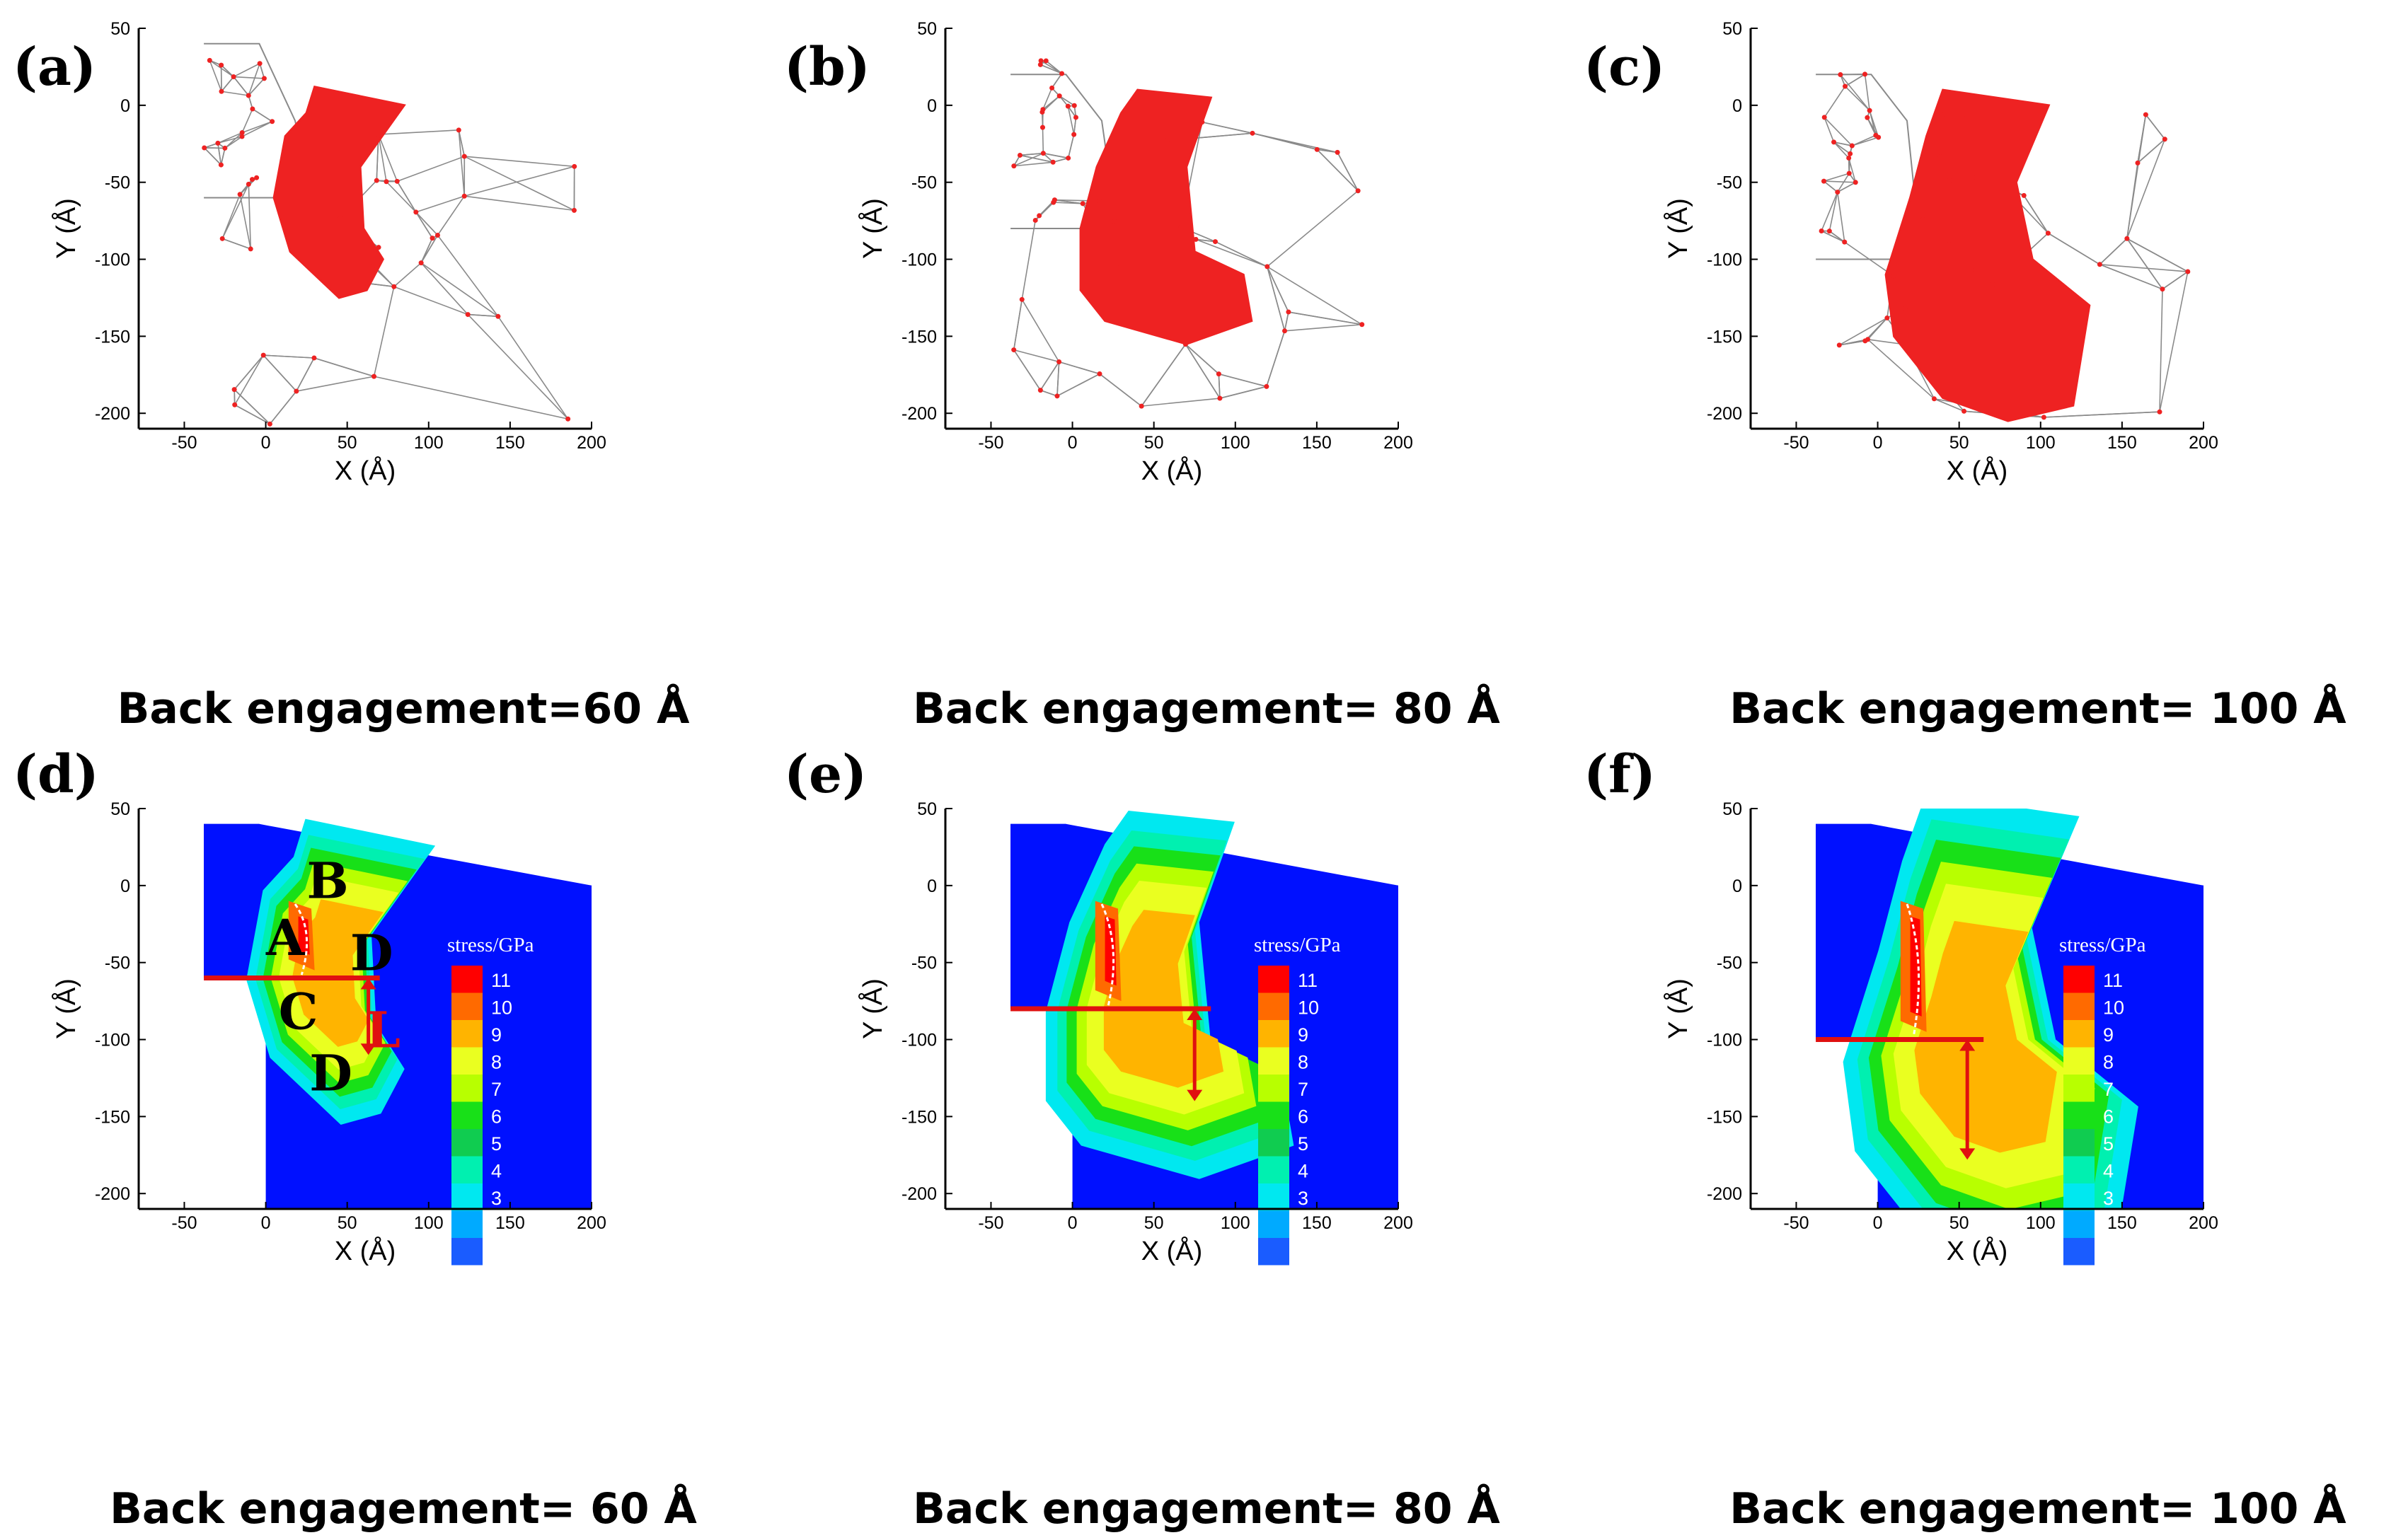 The image size is (2408, 1540). What do you see at coordinates (398, 1013) in the screenshot?
I see `plot-area` at bounding box center [398, 1013].